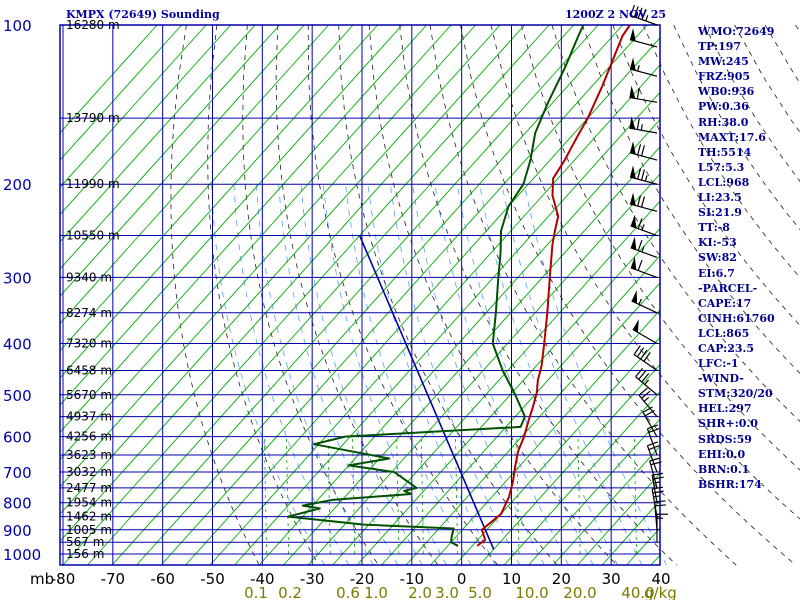  Describe the element at coordinates (361, 579) in the screenshot. I see `temperature-axis: -80 -70 -60 -50 -40 -30 -20 -10 0 10 20 30 40` at that location.